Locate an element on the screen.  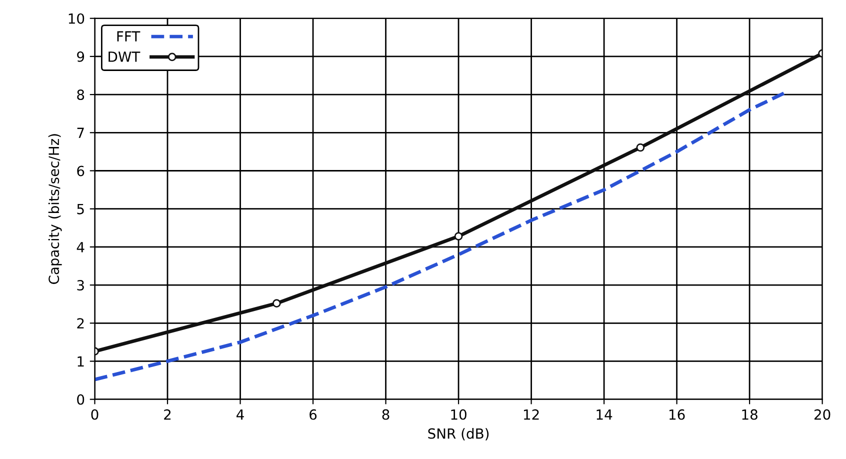
x-tick-label: 18 is located at coordinates (750, 414).